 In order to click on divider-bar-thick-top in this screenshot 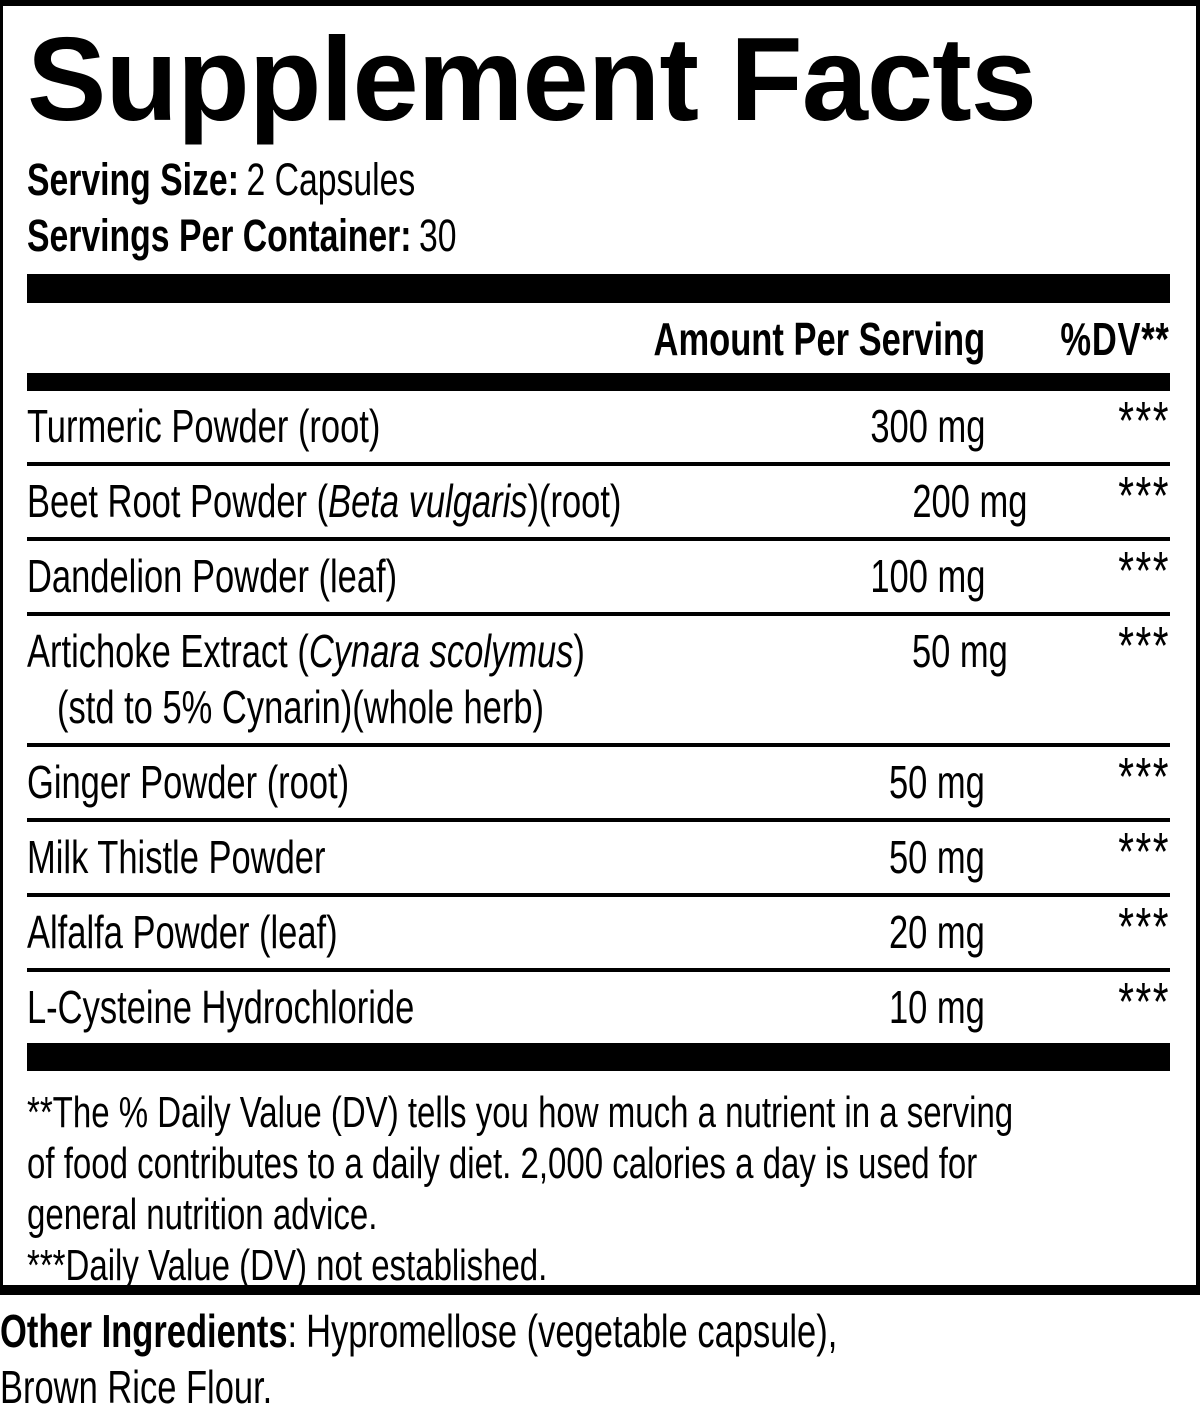, I will do `click(598, 288)`.